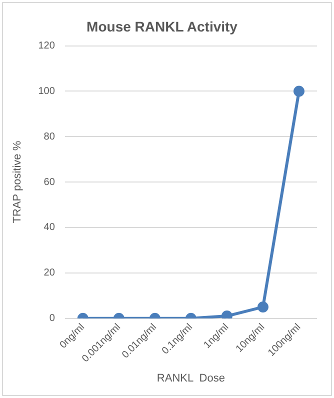  What do you see at coordinates (50, 273) in the screenshot?
I see `y-tick-label: 20` at bounding box center [50, 273].